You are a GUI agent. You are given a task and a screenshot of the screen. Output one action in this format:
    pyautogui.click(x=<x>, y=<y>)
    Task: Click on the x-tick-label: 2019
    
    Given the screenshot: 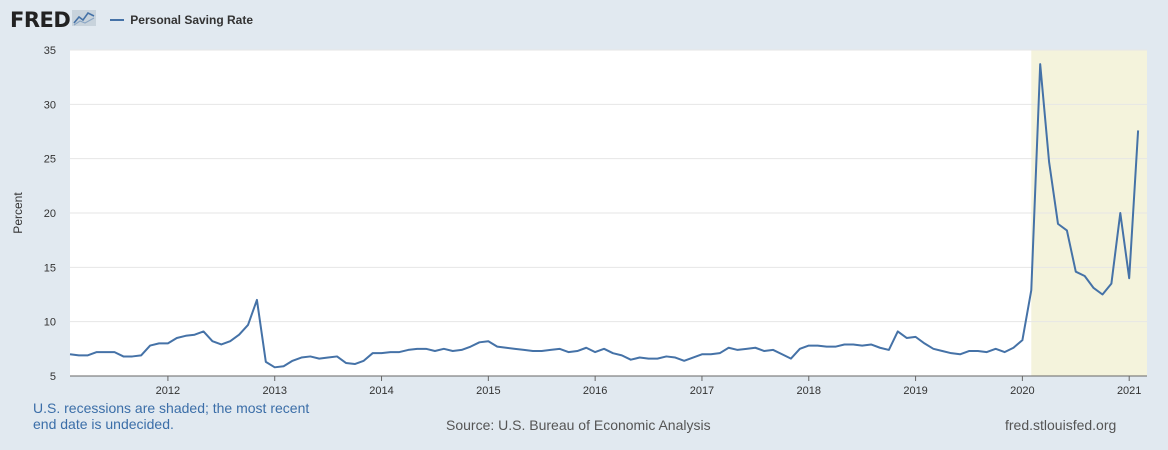 What is the action you would take?
    pyautogui.click(x=915, y=391)
    